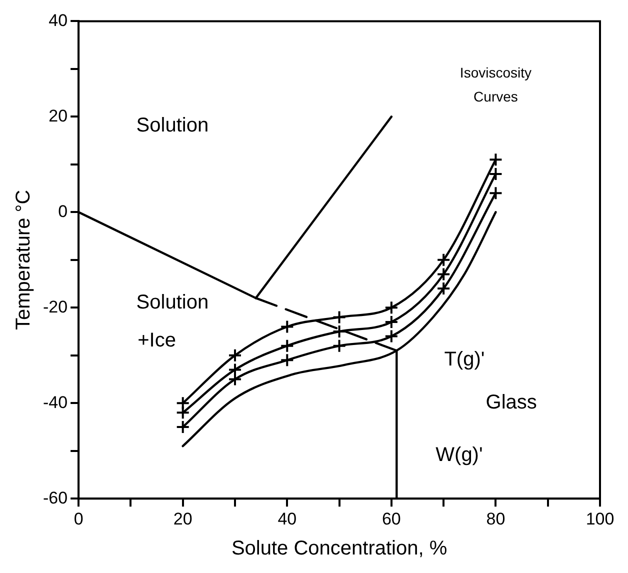  Describe the element at coordinates (58, 20) in the screenshot. I see `y-tick-label: 40` at that location.